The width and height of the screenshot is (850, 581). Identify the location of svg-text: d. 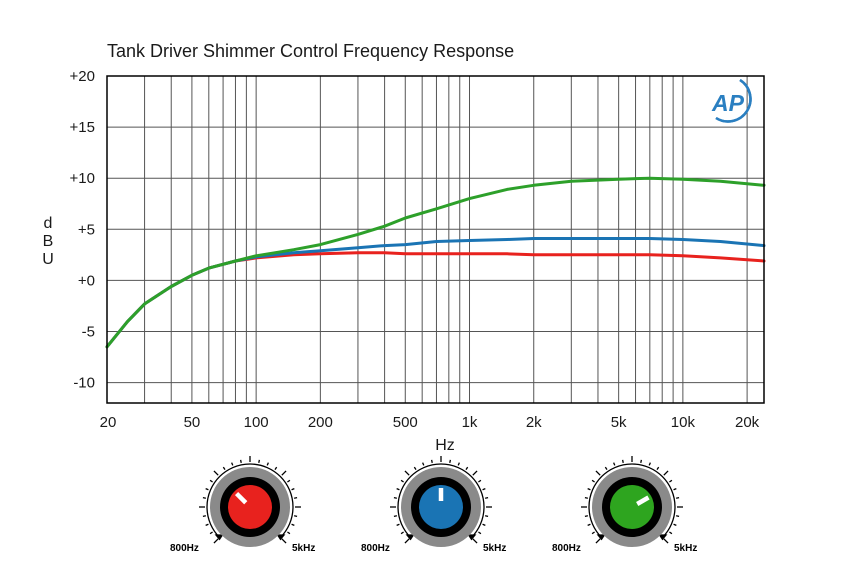
(48, 223).